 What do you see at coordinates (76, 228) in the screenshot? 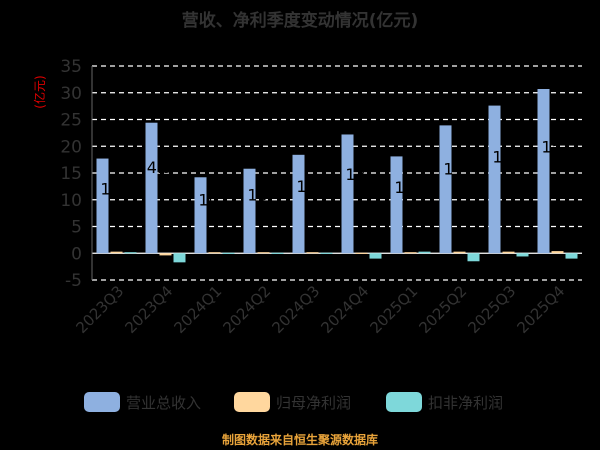
I see `y-tick-label: 5` at bounding box center [76, 228].